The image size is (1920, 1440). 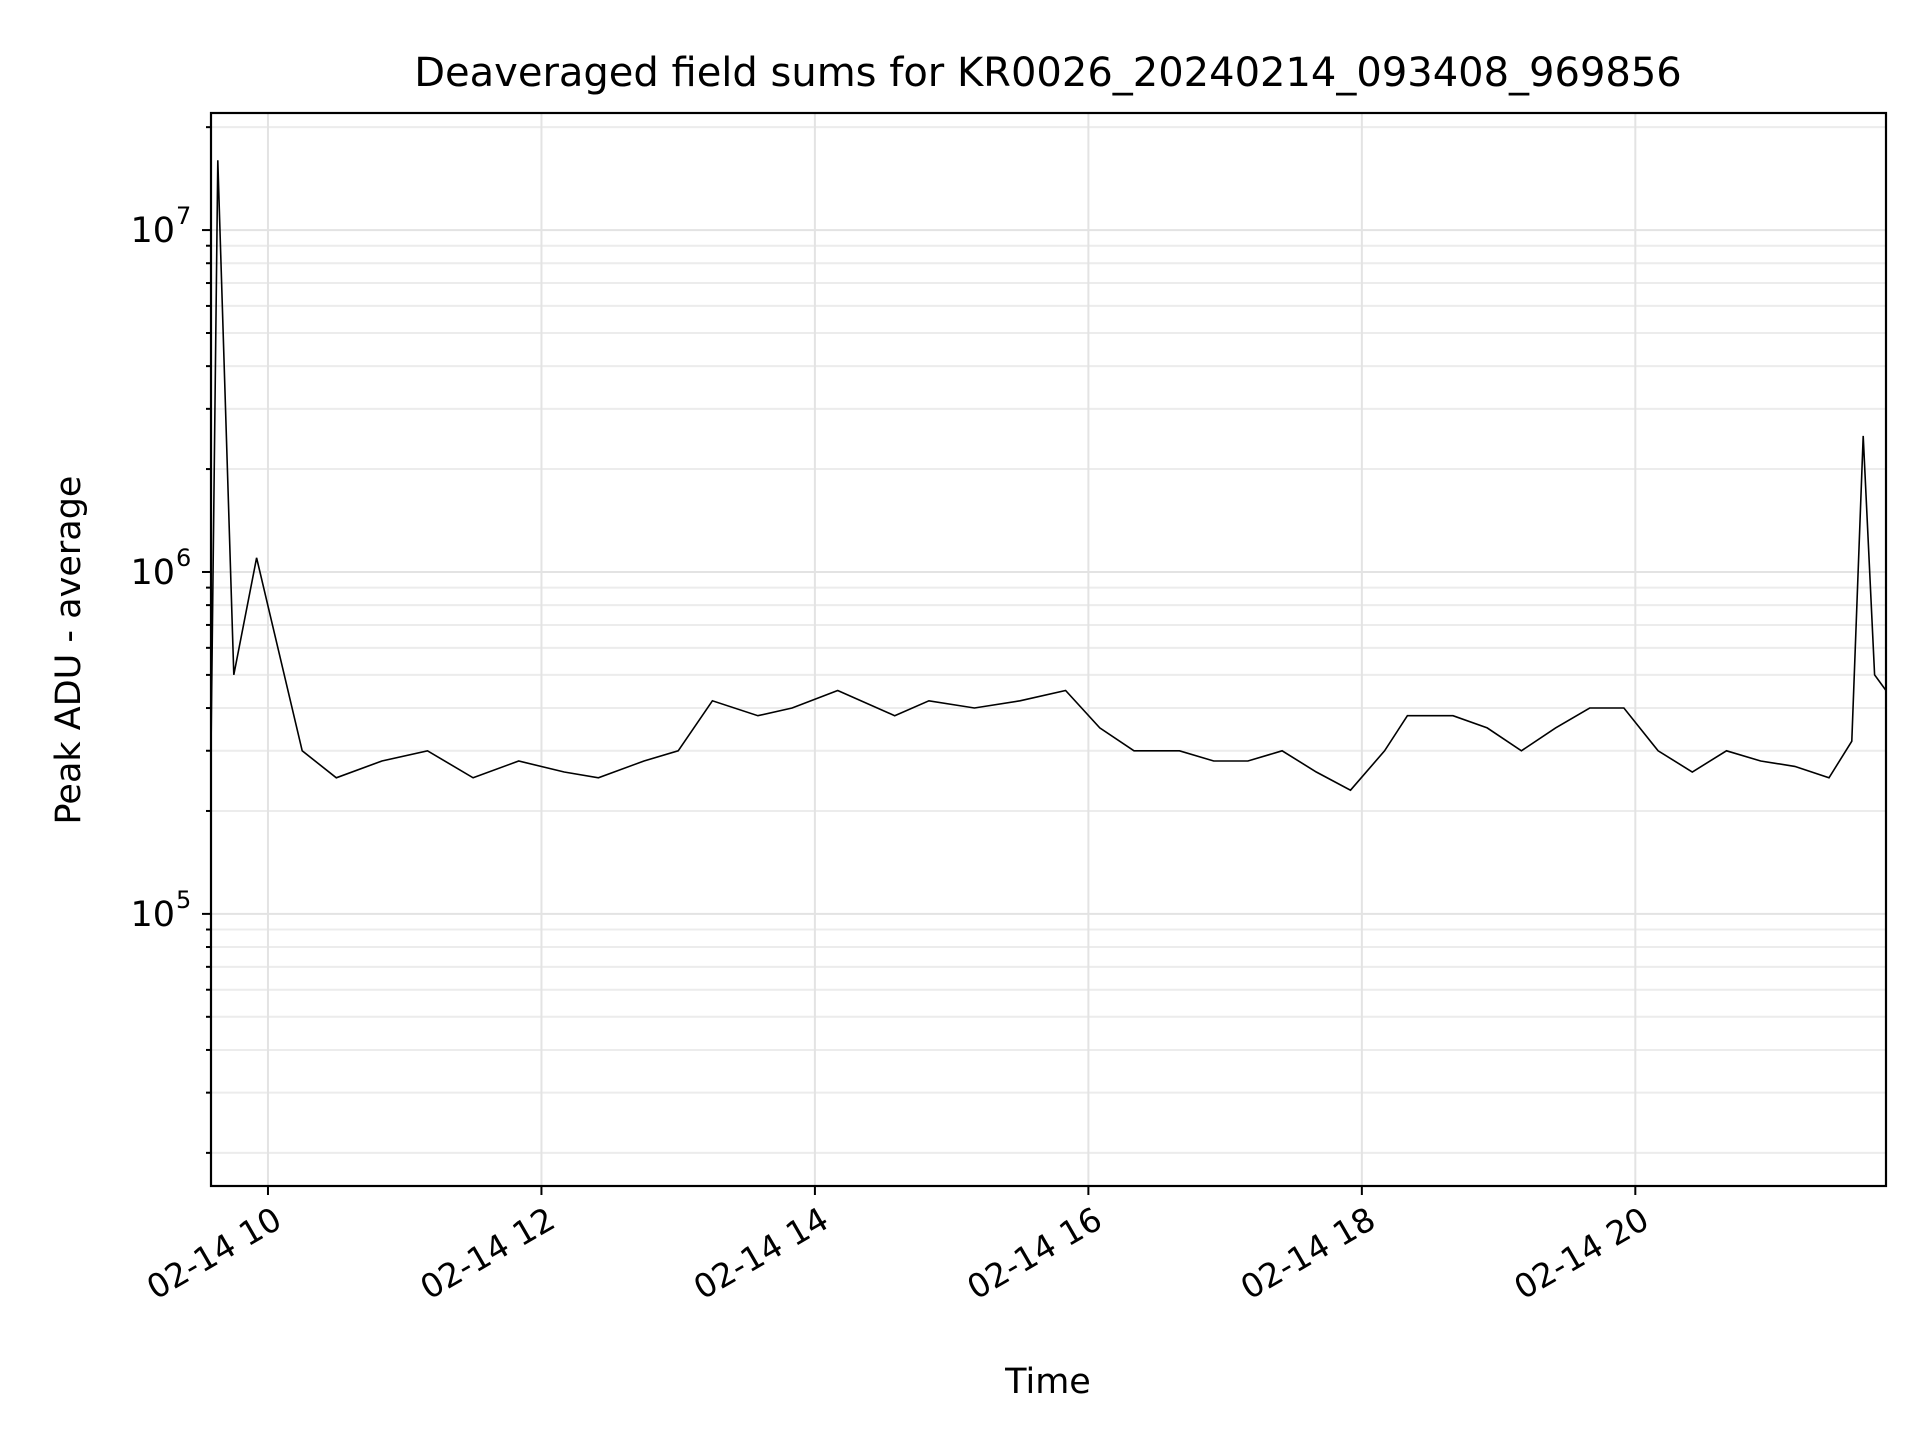 I want to click on y-tick-label-exponent: 6, so click(x=183, y=558).